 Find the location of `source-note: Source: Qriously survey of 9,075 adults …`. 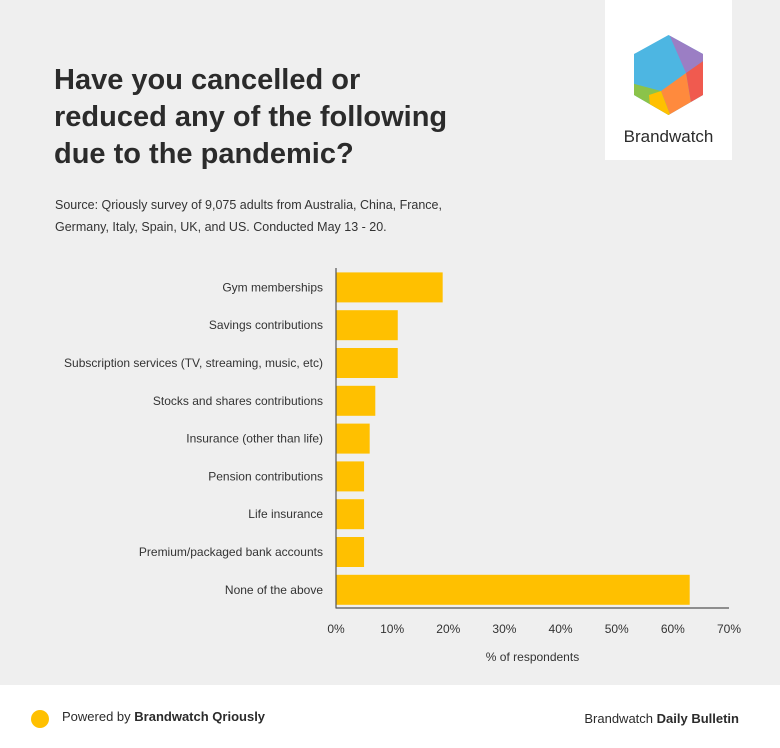

source-note: Source: Qriously survey of 9,075 adults … is located at coordinates (248, 216).